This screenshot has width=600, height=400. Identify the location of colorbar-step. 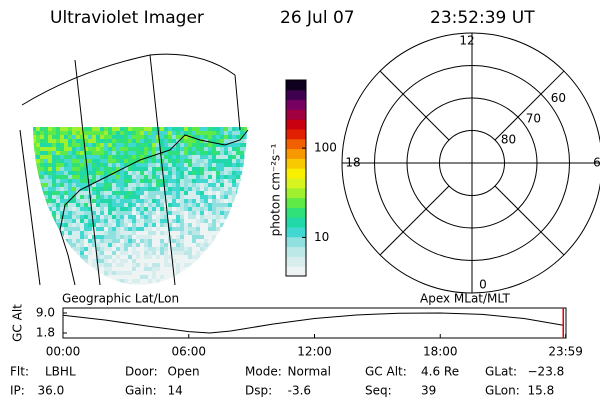
(296, 232).